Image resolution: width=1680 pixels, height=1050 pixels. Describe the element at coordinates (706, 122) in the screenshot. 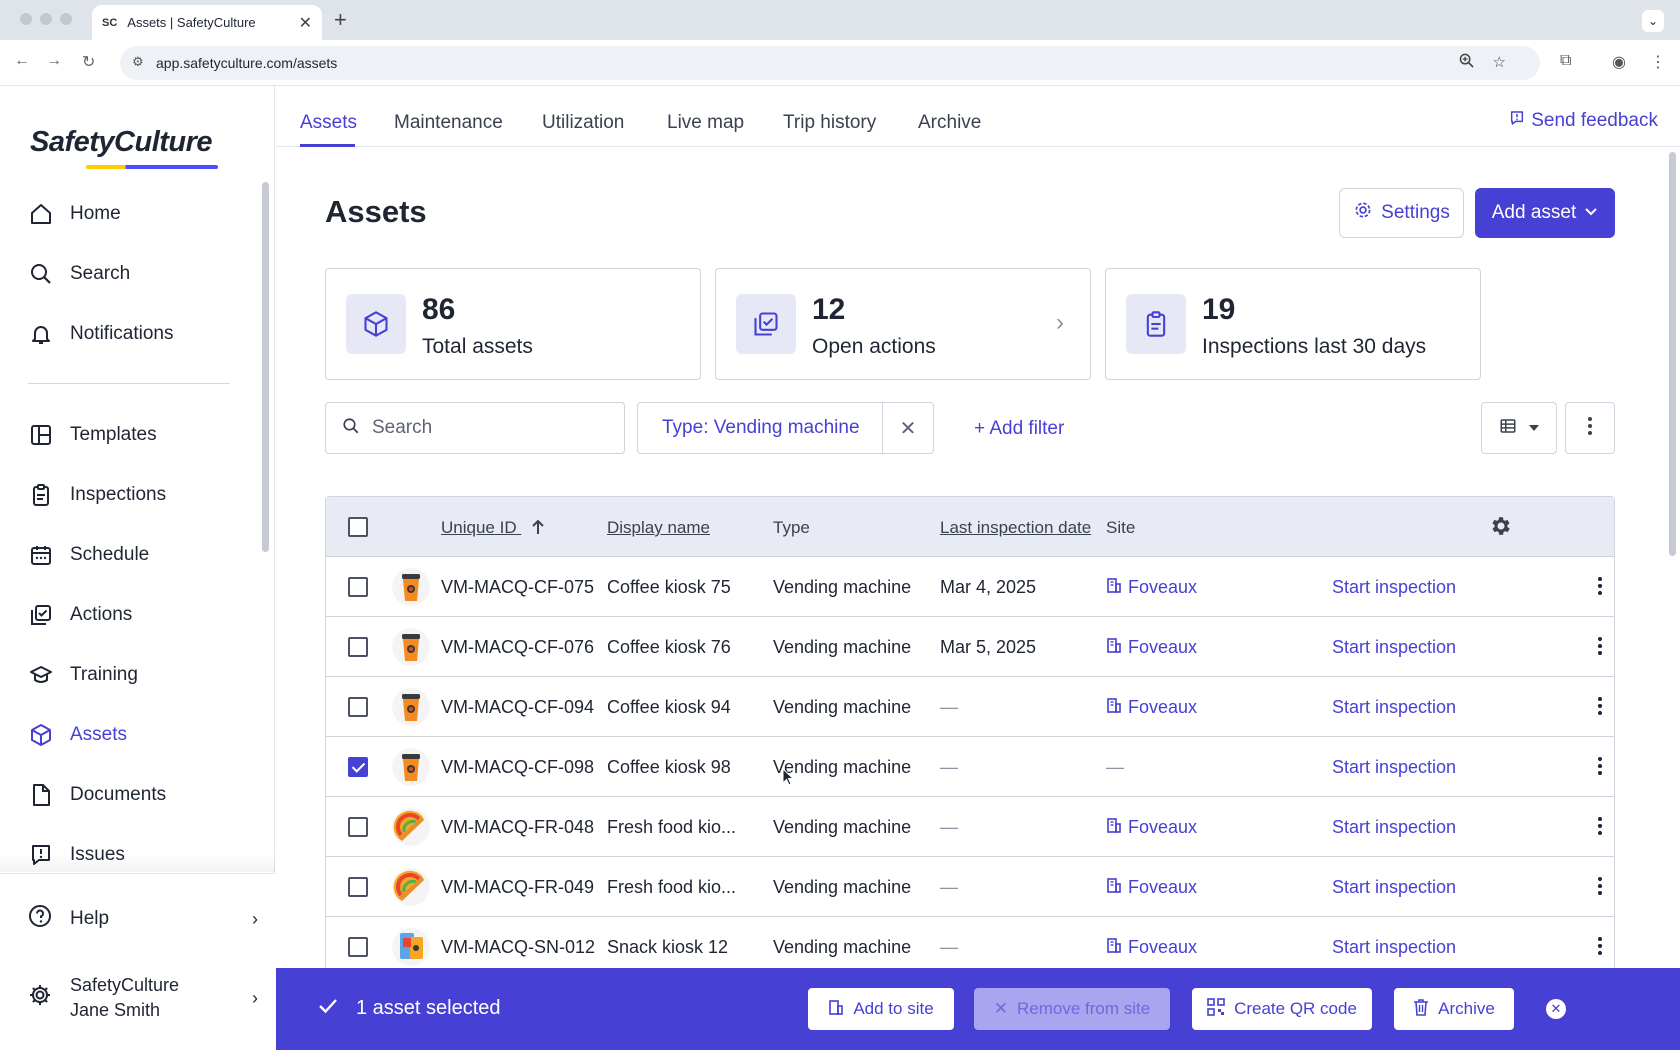

I see `tab-live-map: Live map` at that location.